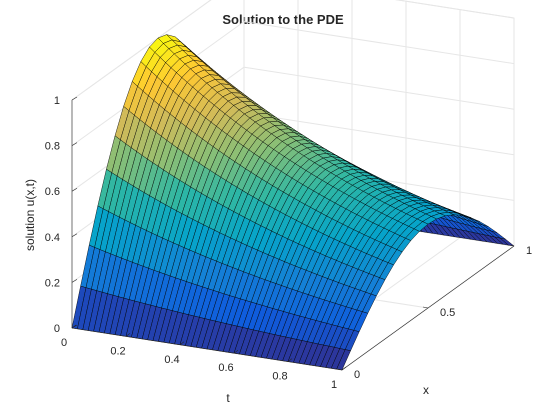 This screenshot has height=420, width=560. What do you see at coordinates (426, 390) in the screenshot?
I see `x-axis-label: x` at bounding box center [426, 390].